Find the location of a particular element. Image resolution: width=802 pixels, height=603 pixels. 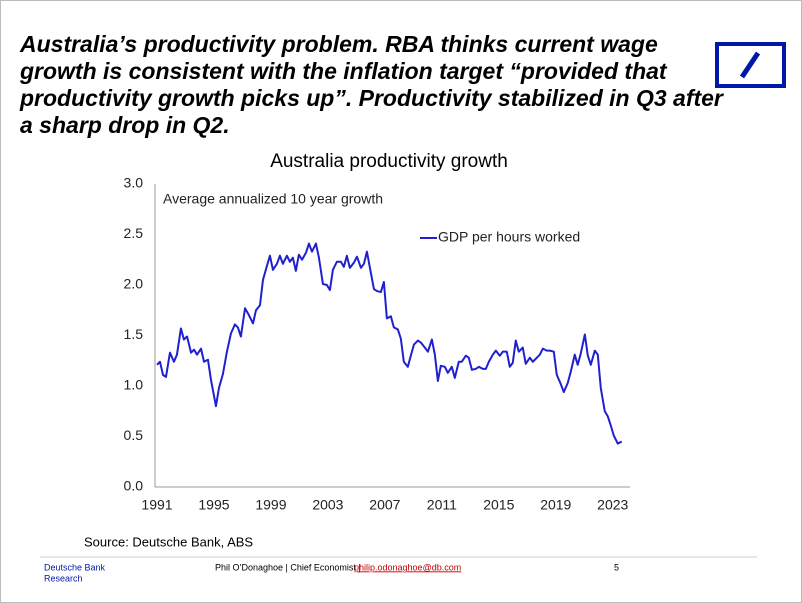

source: Source: Deutsche Bank, ABS is located at coordinates (168, 541).